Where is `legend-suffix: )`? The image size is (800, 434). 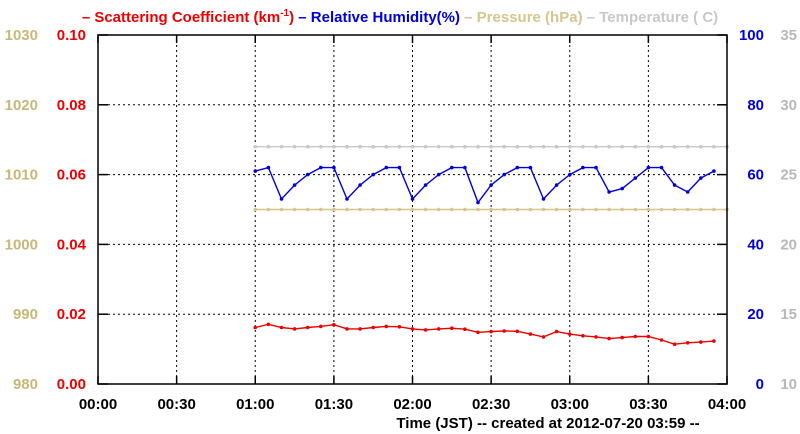 legend-suffix: ) is located at coordinates (293, 17).